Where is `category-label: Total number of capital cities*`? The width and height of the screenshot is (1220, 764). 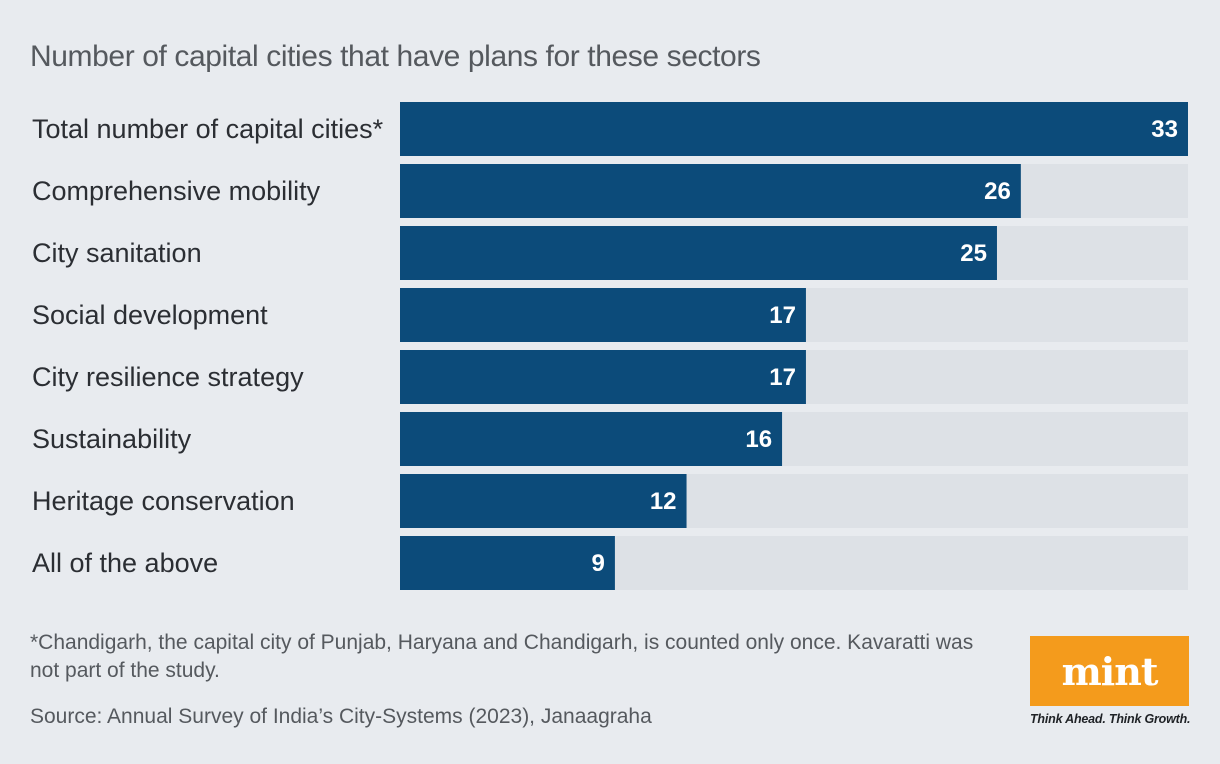
category-label: Total number of capital cities* is located at coordinates (208, 129).